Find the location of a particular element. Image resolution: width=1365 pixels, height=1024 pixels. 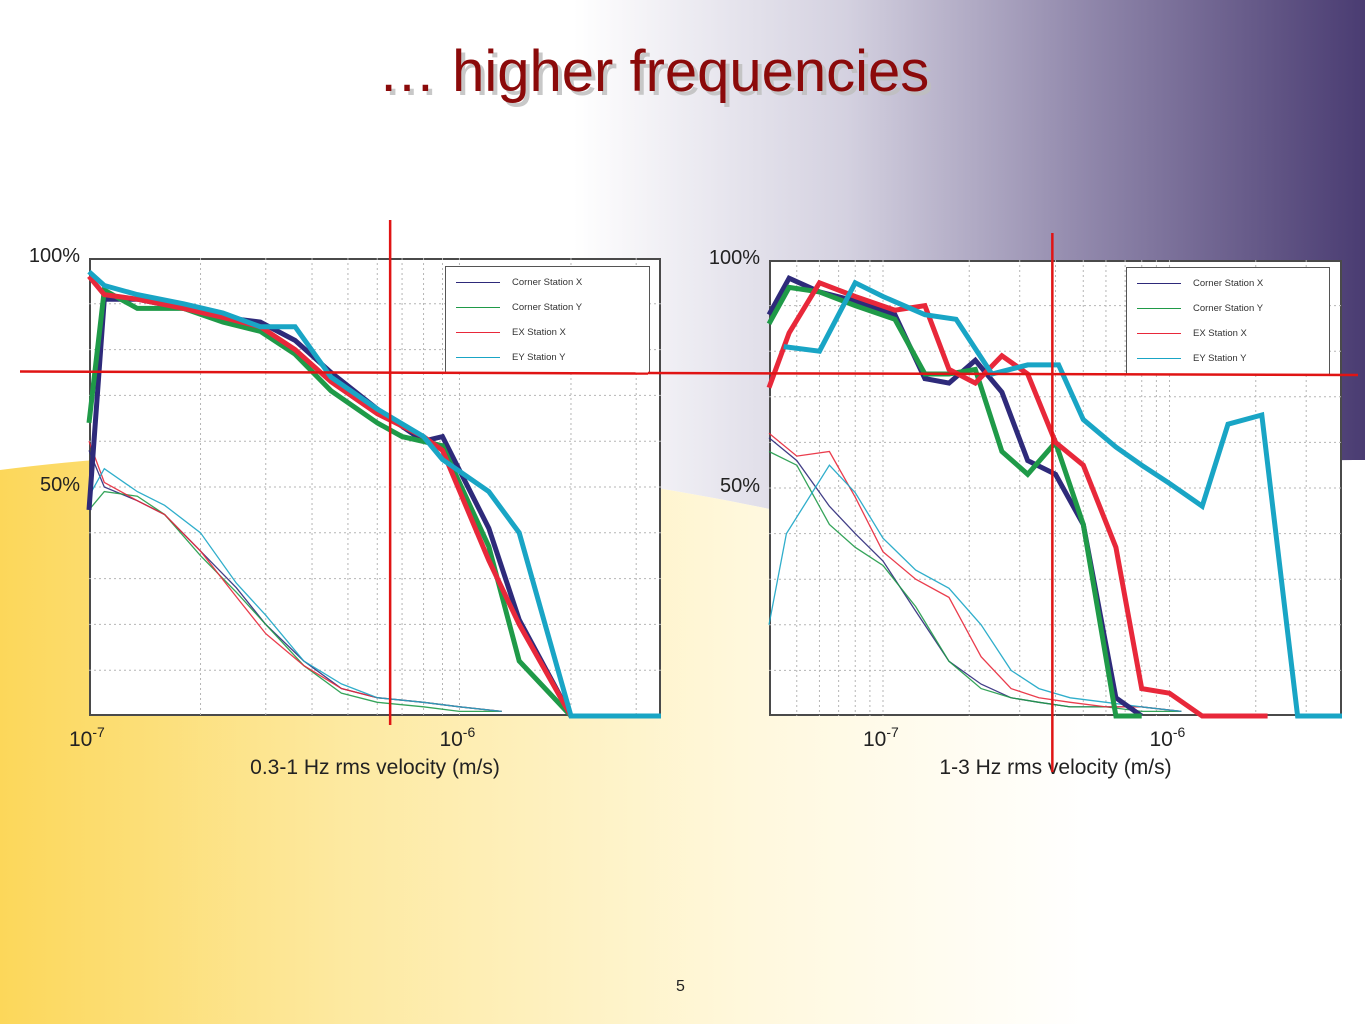

slide-title: … higher frequencies is located at coordinates (654, 71).